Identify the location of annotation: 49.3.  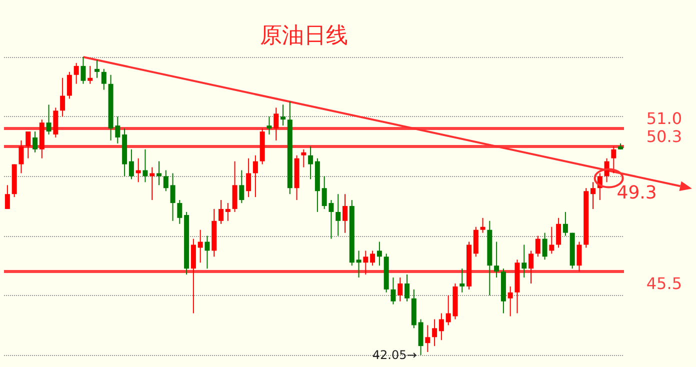
(636, 193).